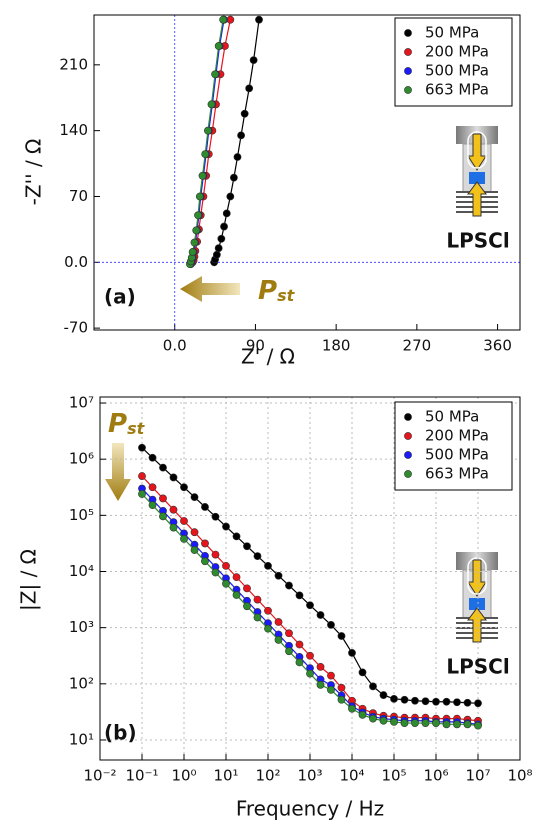 This screenshot has height=825, width=536. Describe the element at coordinates (351, 776) in the screenshot. I see `x-tick-label: 10⁴` at that location.